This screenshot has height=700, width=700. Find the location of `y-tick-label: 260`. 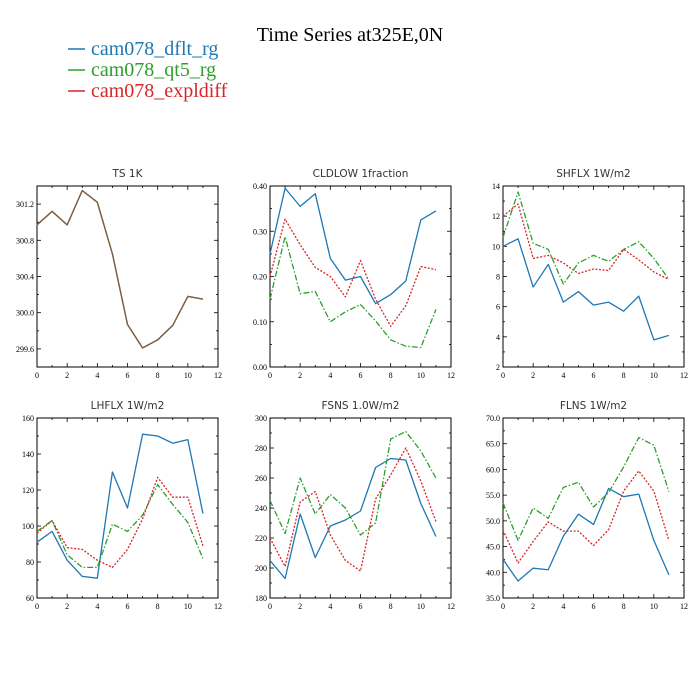

y-tick-label: 260 is located at coordinates (261, 478).